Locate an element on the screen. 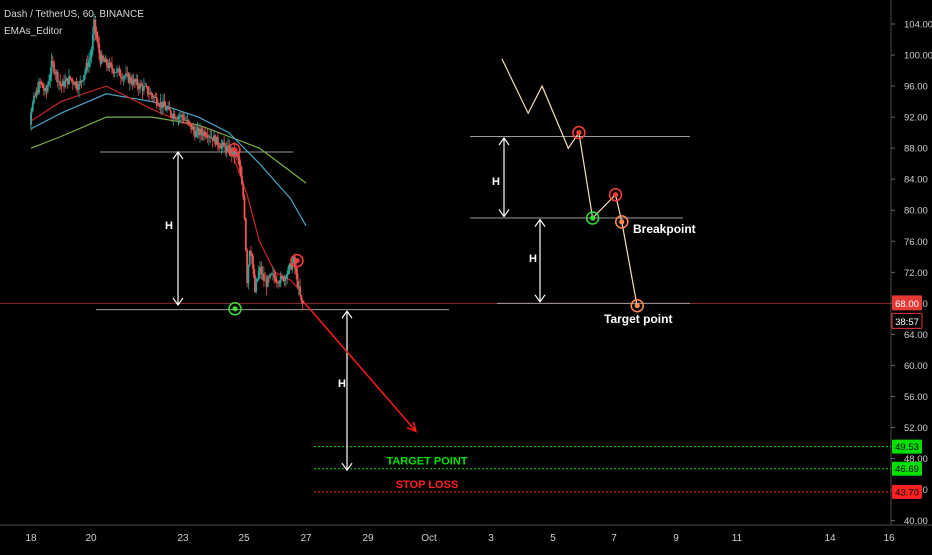 This screenshot has height=555, width=932. measure-arrow-head-bottom is located at coordinates (347, 467).